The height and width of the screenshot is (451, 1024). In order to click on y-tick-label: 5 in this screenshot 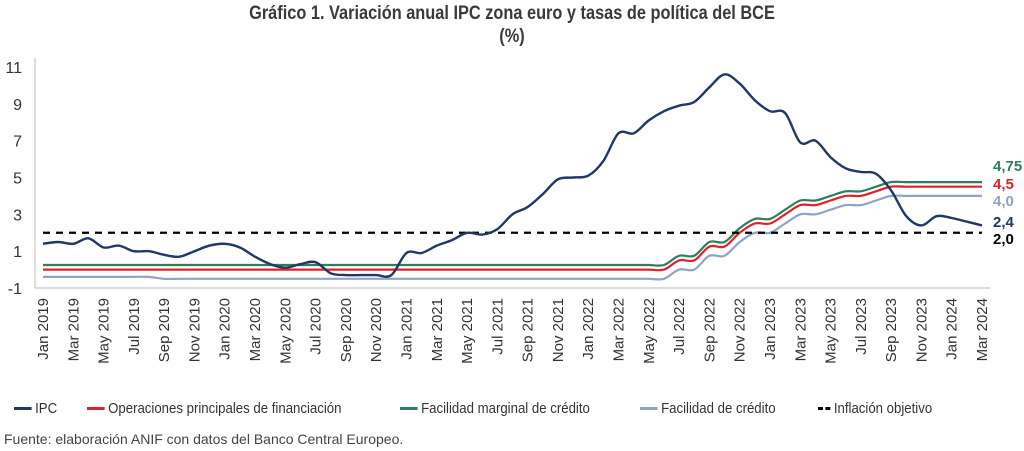, I will do `click(17, 179)`.